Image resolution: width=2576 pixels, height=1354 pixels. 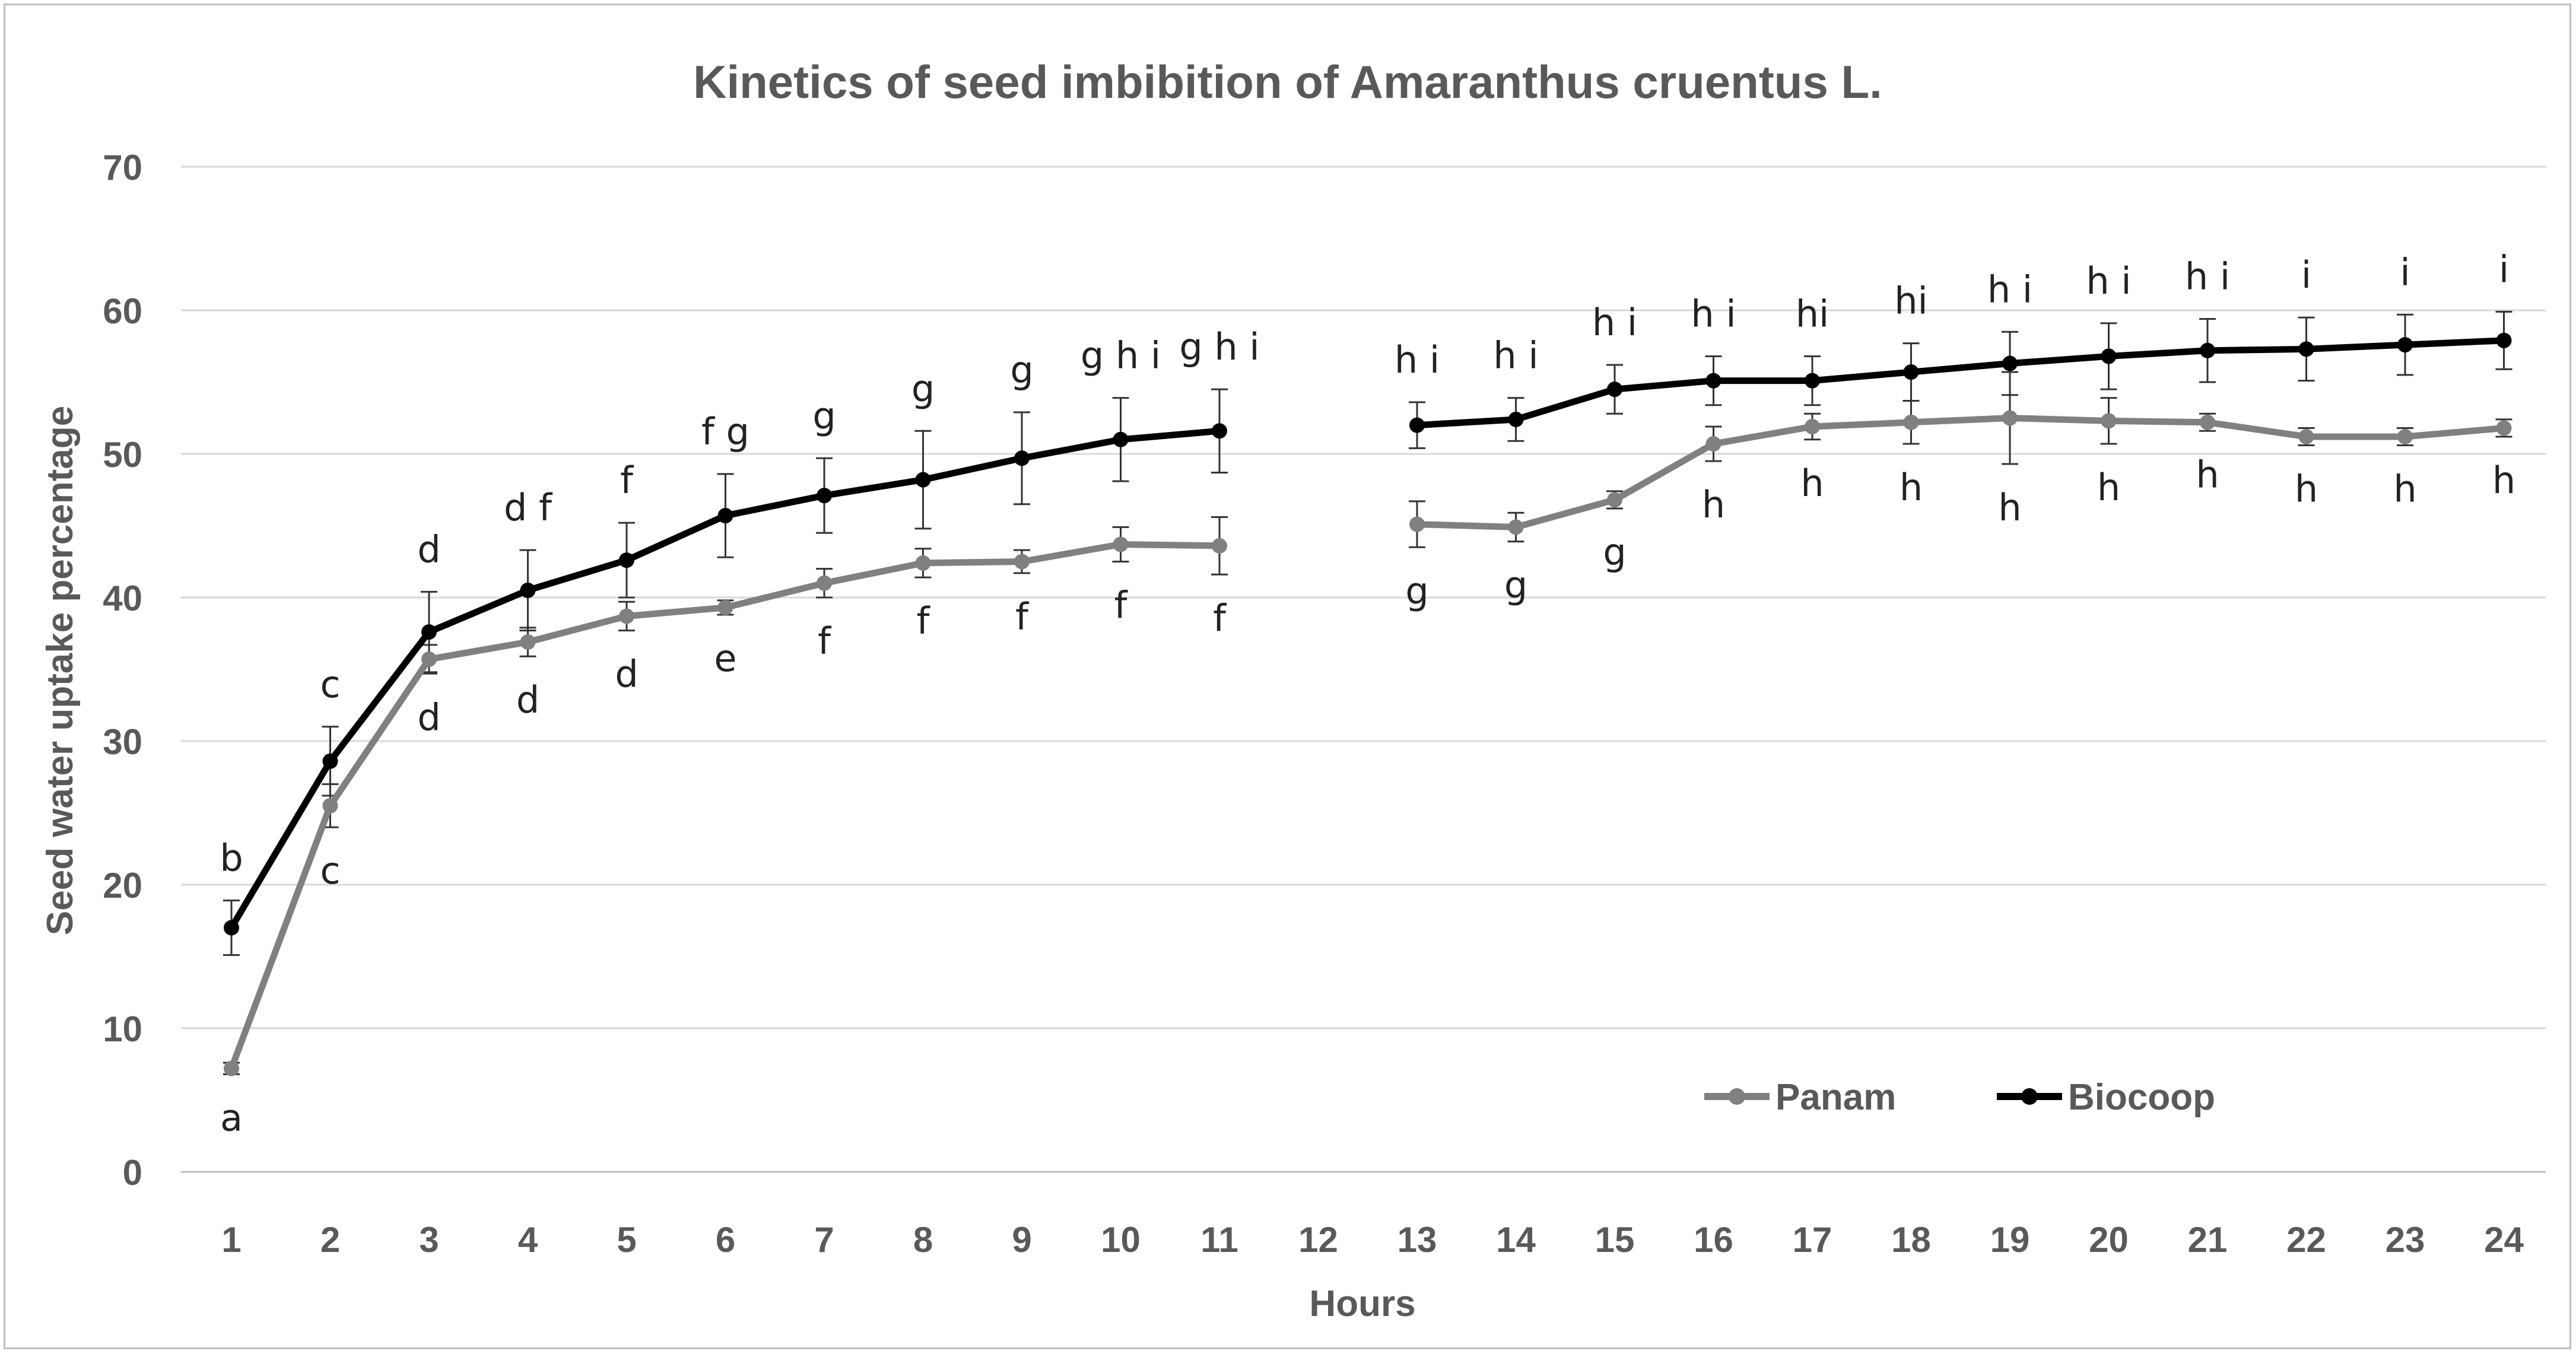 I want to click on significance-label-biocoop: hi, so click(x=1812, y=313).